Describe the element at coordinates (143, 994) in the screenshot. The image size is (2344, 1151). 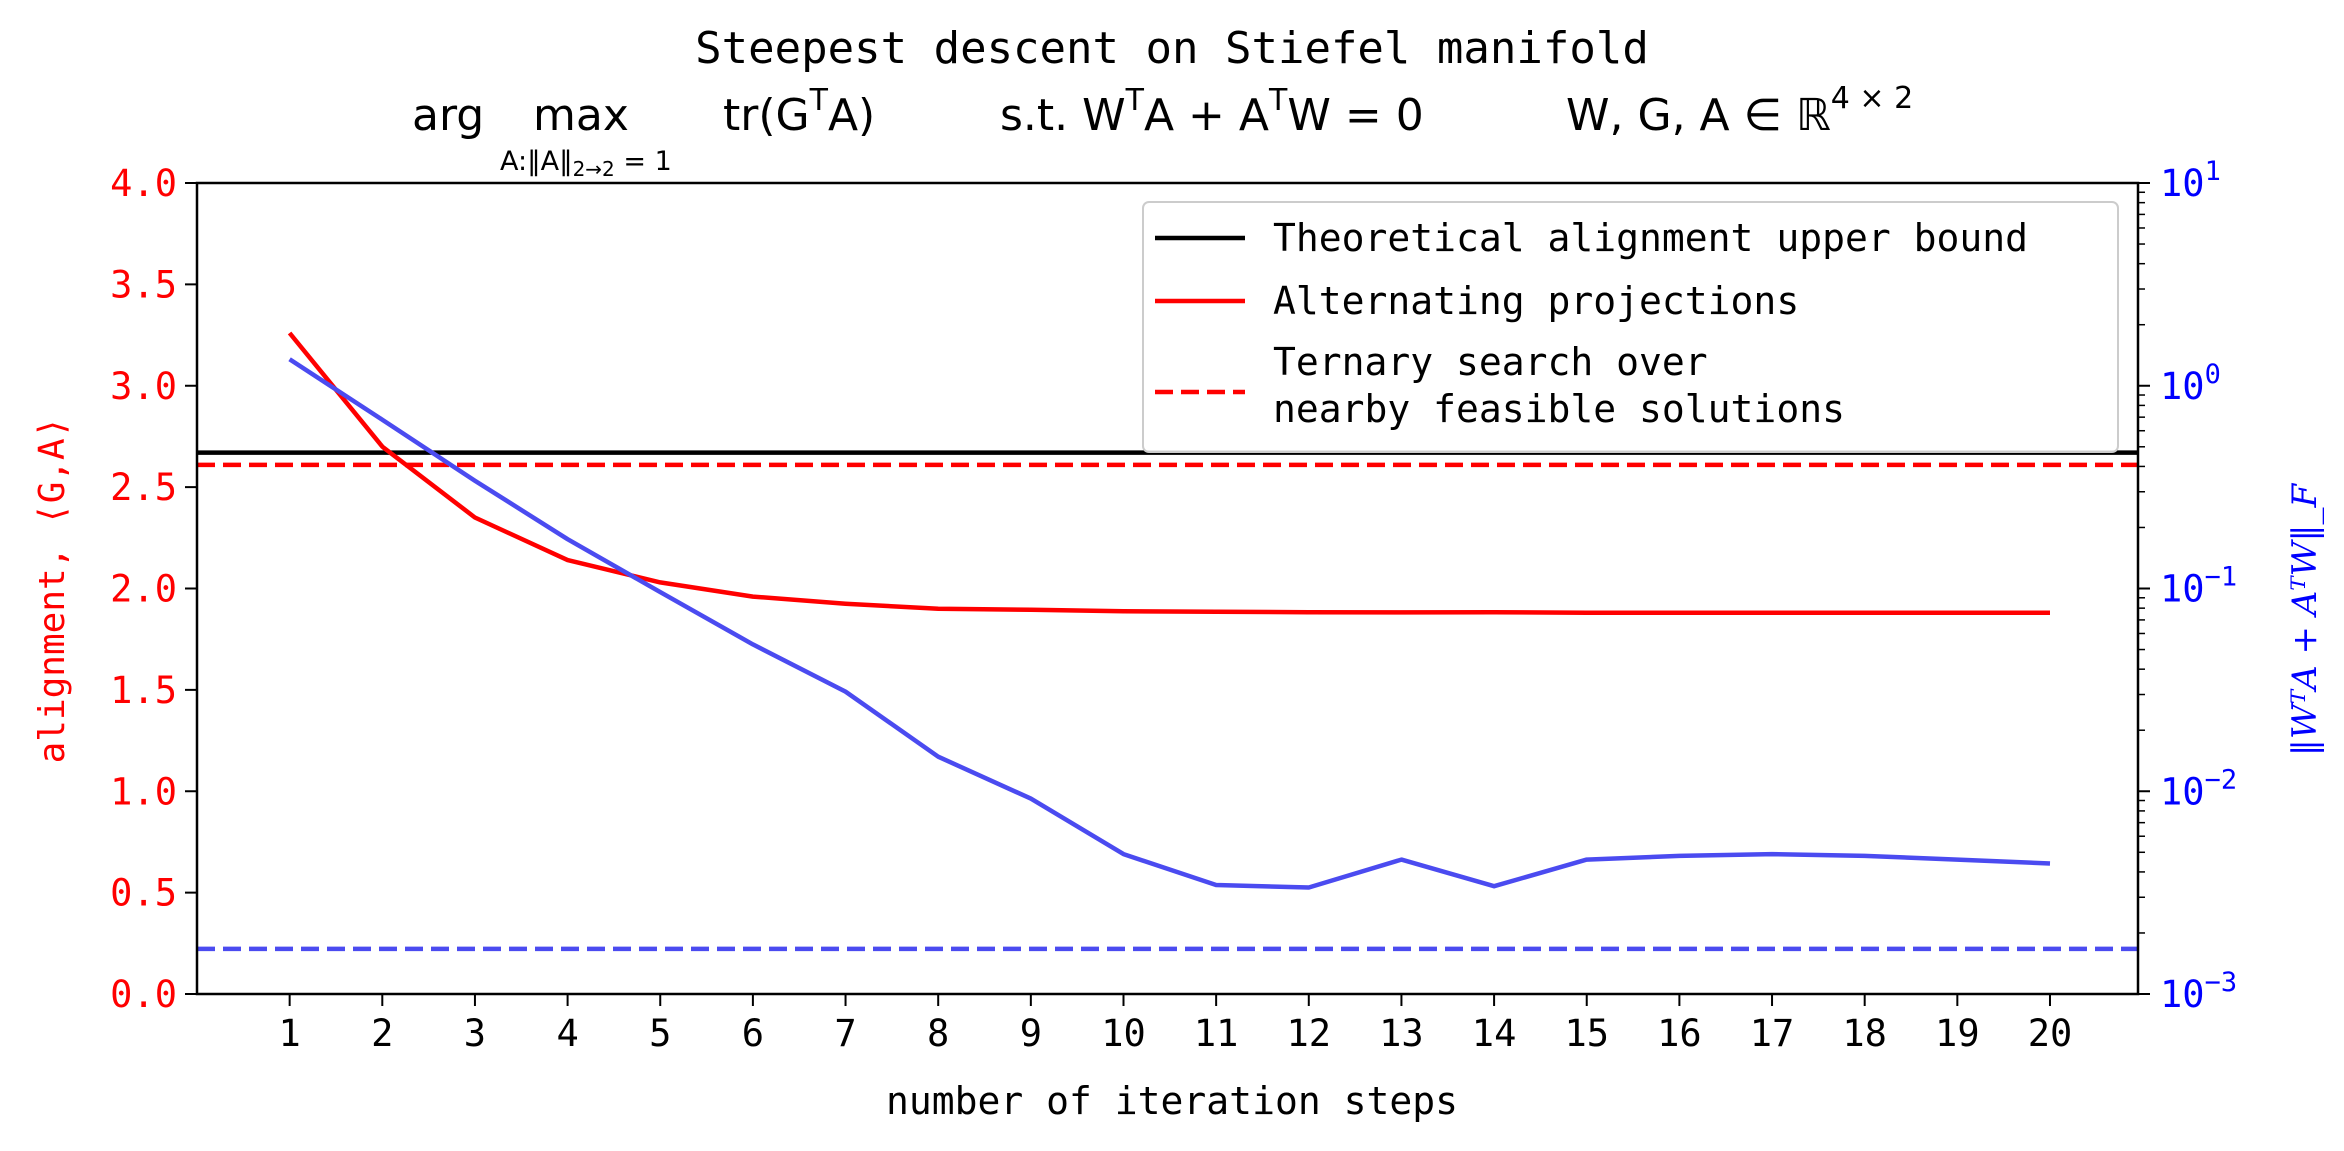
I see `y-left-tick-label: 0.0` at that location.